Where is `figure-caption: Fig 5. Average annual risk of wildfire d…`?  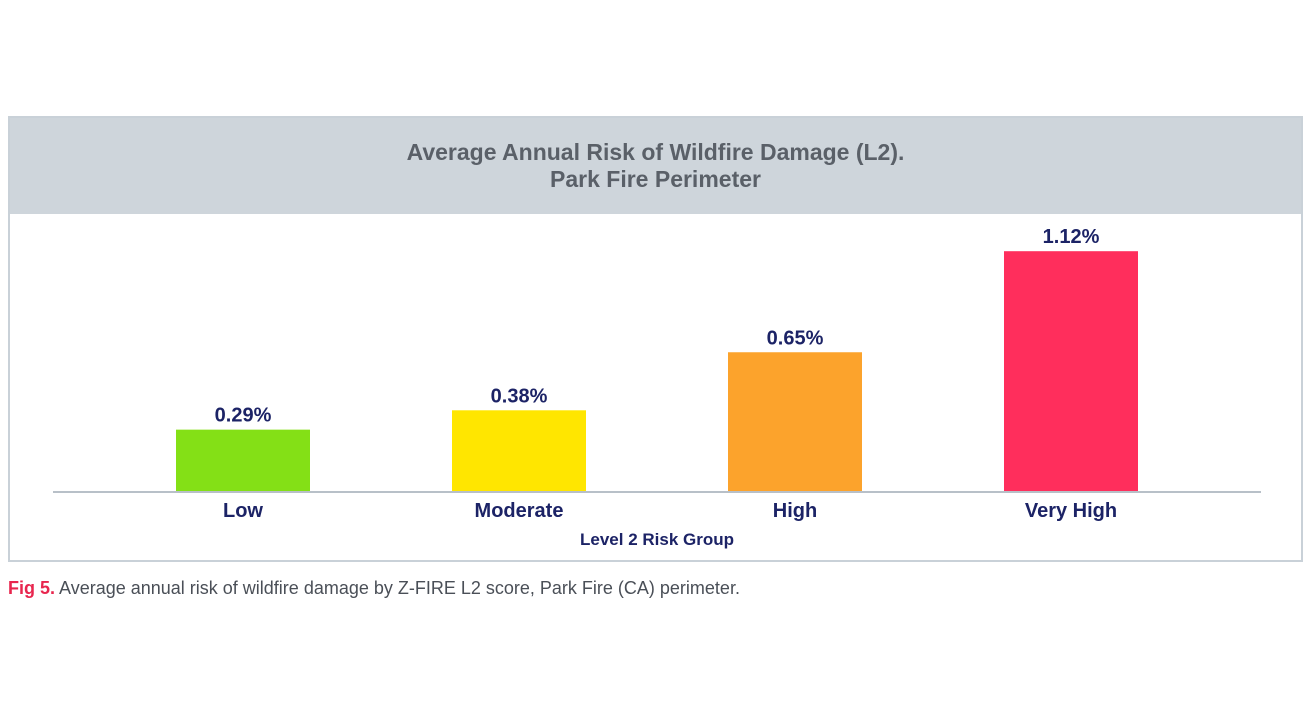 figure-caption: Fig 5. Average annual risk of wildfire d… is located at coordinates (374, 588).